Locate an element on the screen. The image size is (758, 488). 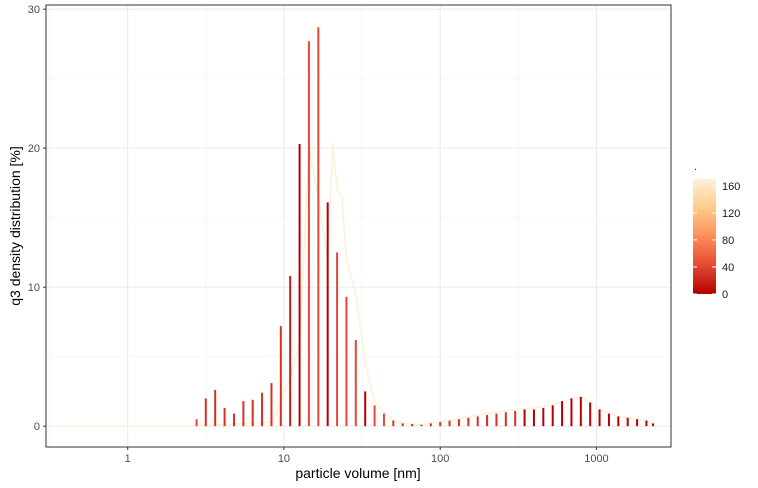
x-tick-label: 10 is located at coordinates (284, 459).